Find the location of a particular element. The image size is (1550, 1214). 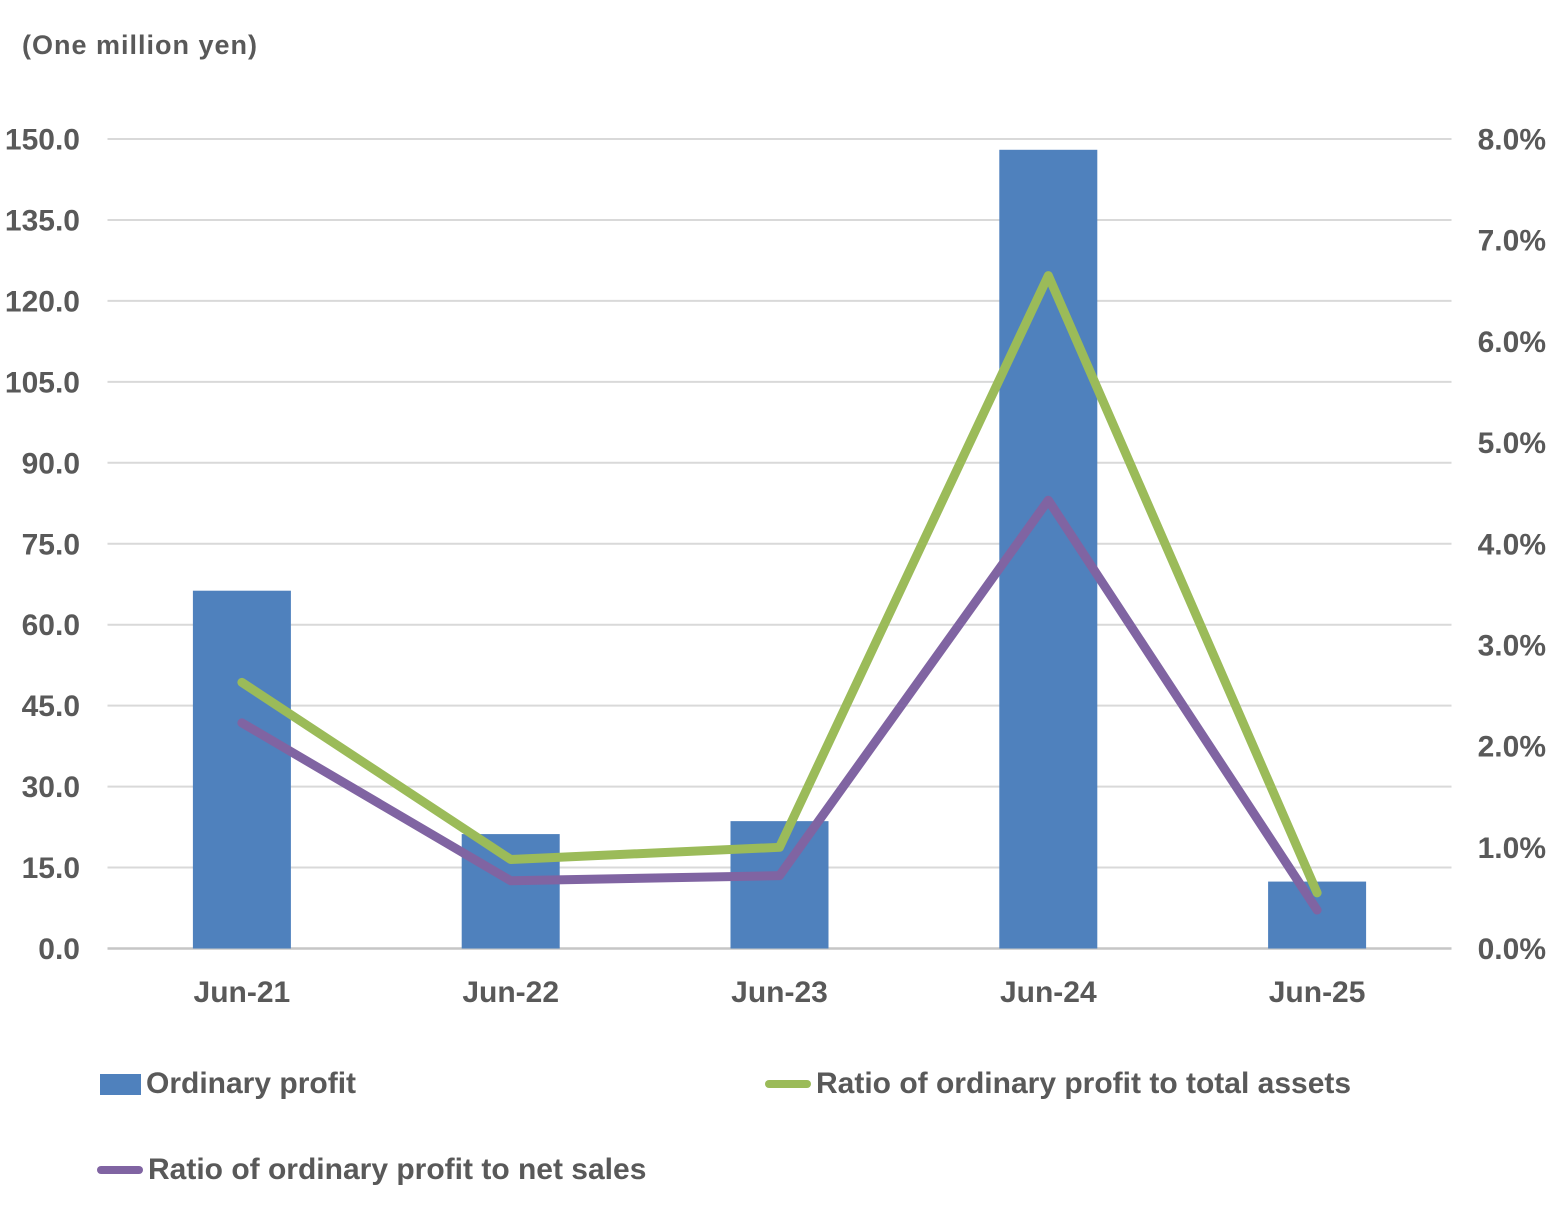

left-axis-tick-label: 75.0 is located at coordinates (51, 544).